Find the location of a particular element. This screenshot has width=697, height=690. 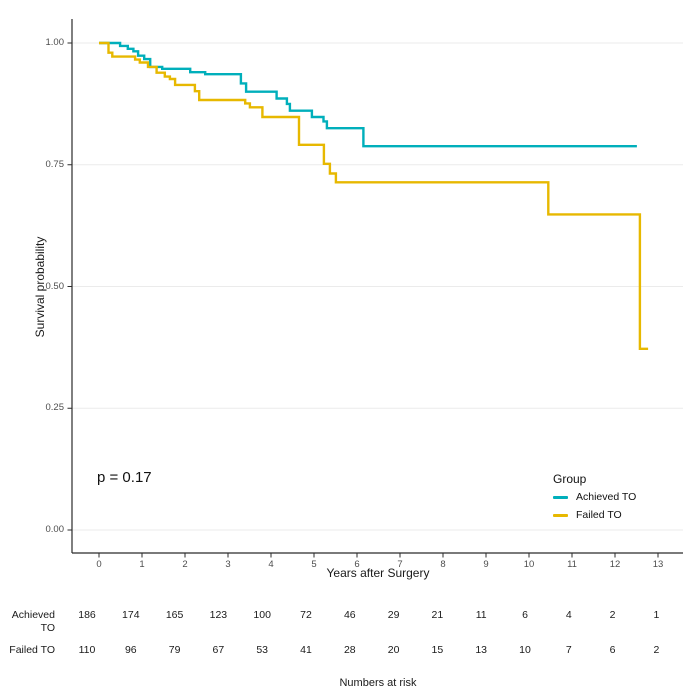

x-tick-label: 2 is located at coordinates (185, 564).